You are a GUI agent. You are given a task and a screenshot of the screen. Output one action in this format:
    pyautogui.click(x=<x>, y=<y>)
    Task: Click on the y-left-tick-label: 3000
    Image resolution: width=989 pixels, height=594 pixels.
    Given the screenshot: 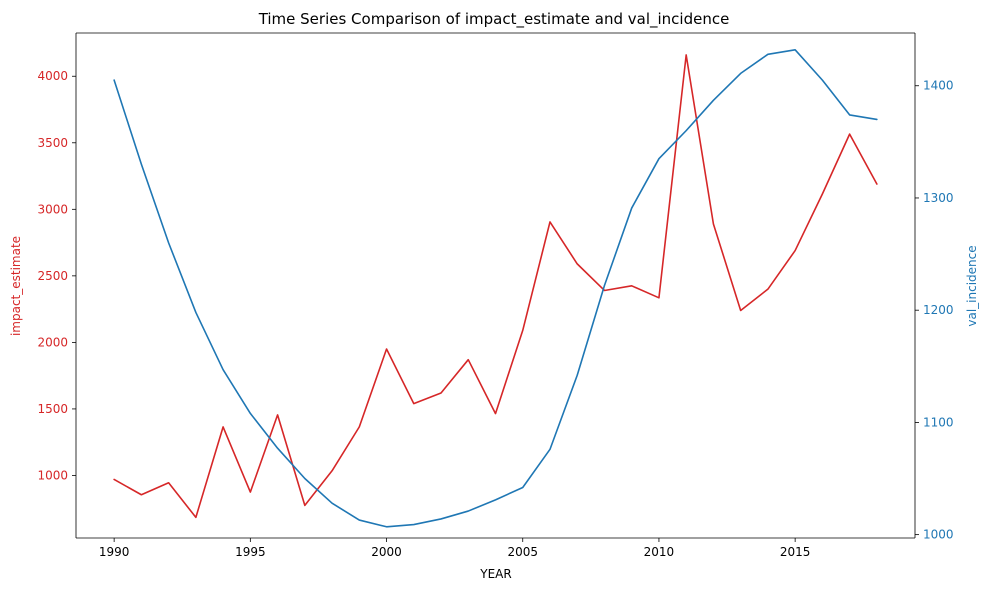 What is the action you would take?
    pyautogui.click(x=52, y=209)
    